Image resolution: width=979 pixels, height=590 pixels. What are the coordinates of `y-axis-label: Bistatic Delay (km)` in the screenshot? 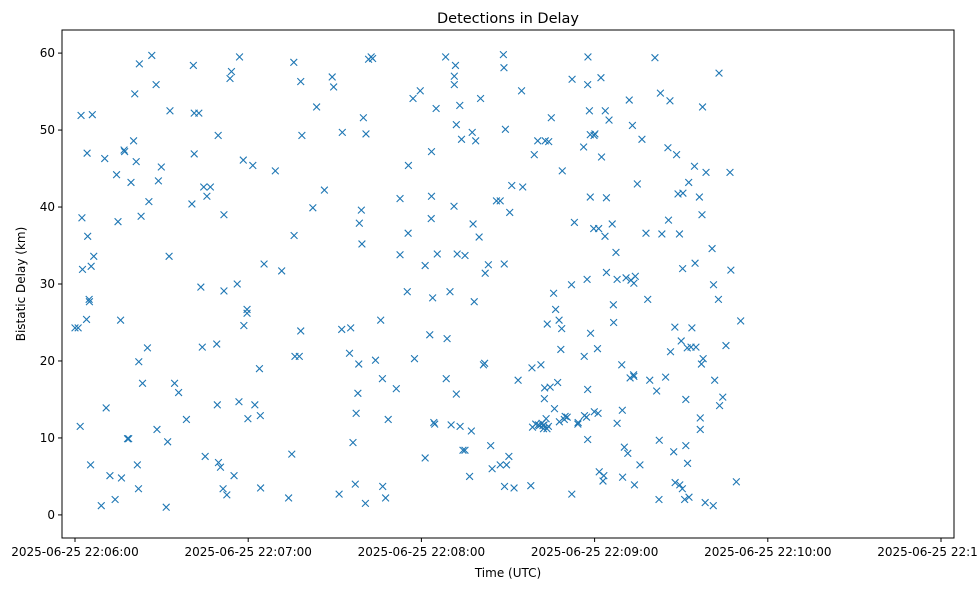 It's located at (21, 284).